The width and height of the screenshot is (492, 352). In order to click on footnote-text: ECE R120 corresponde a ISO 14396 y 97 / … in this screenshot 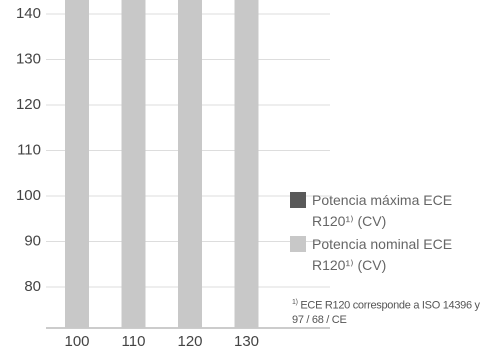, I will do `click(386, 312)`.